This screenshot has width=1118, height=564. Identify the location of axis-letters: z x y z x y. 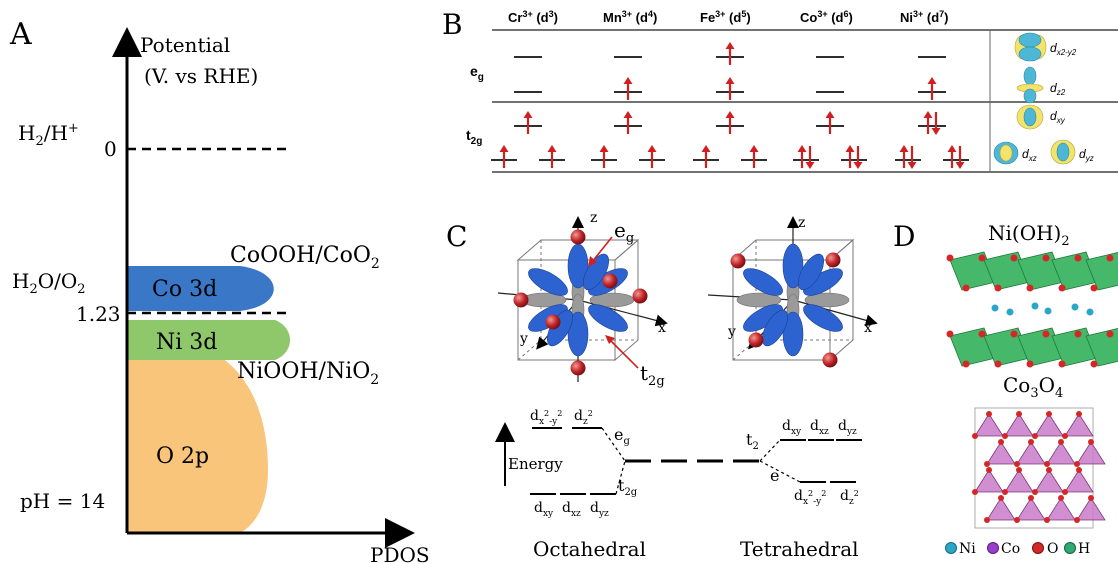
(695, 278).